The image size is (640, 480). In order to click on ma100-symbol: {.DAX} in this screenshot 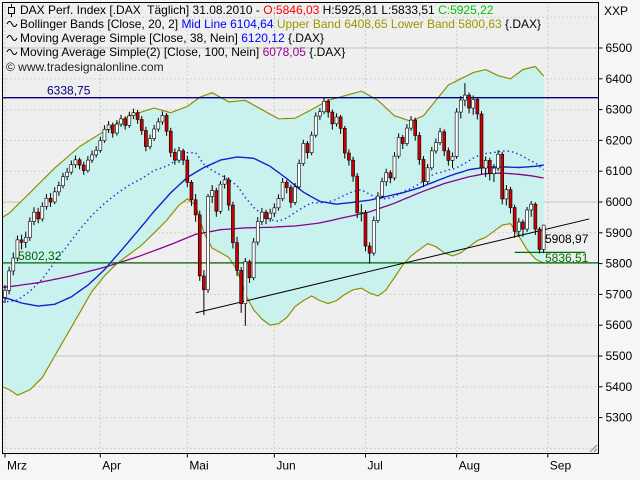, I will do `click(327, 52)`.